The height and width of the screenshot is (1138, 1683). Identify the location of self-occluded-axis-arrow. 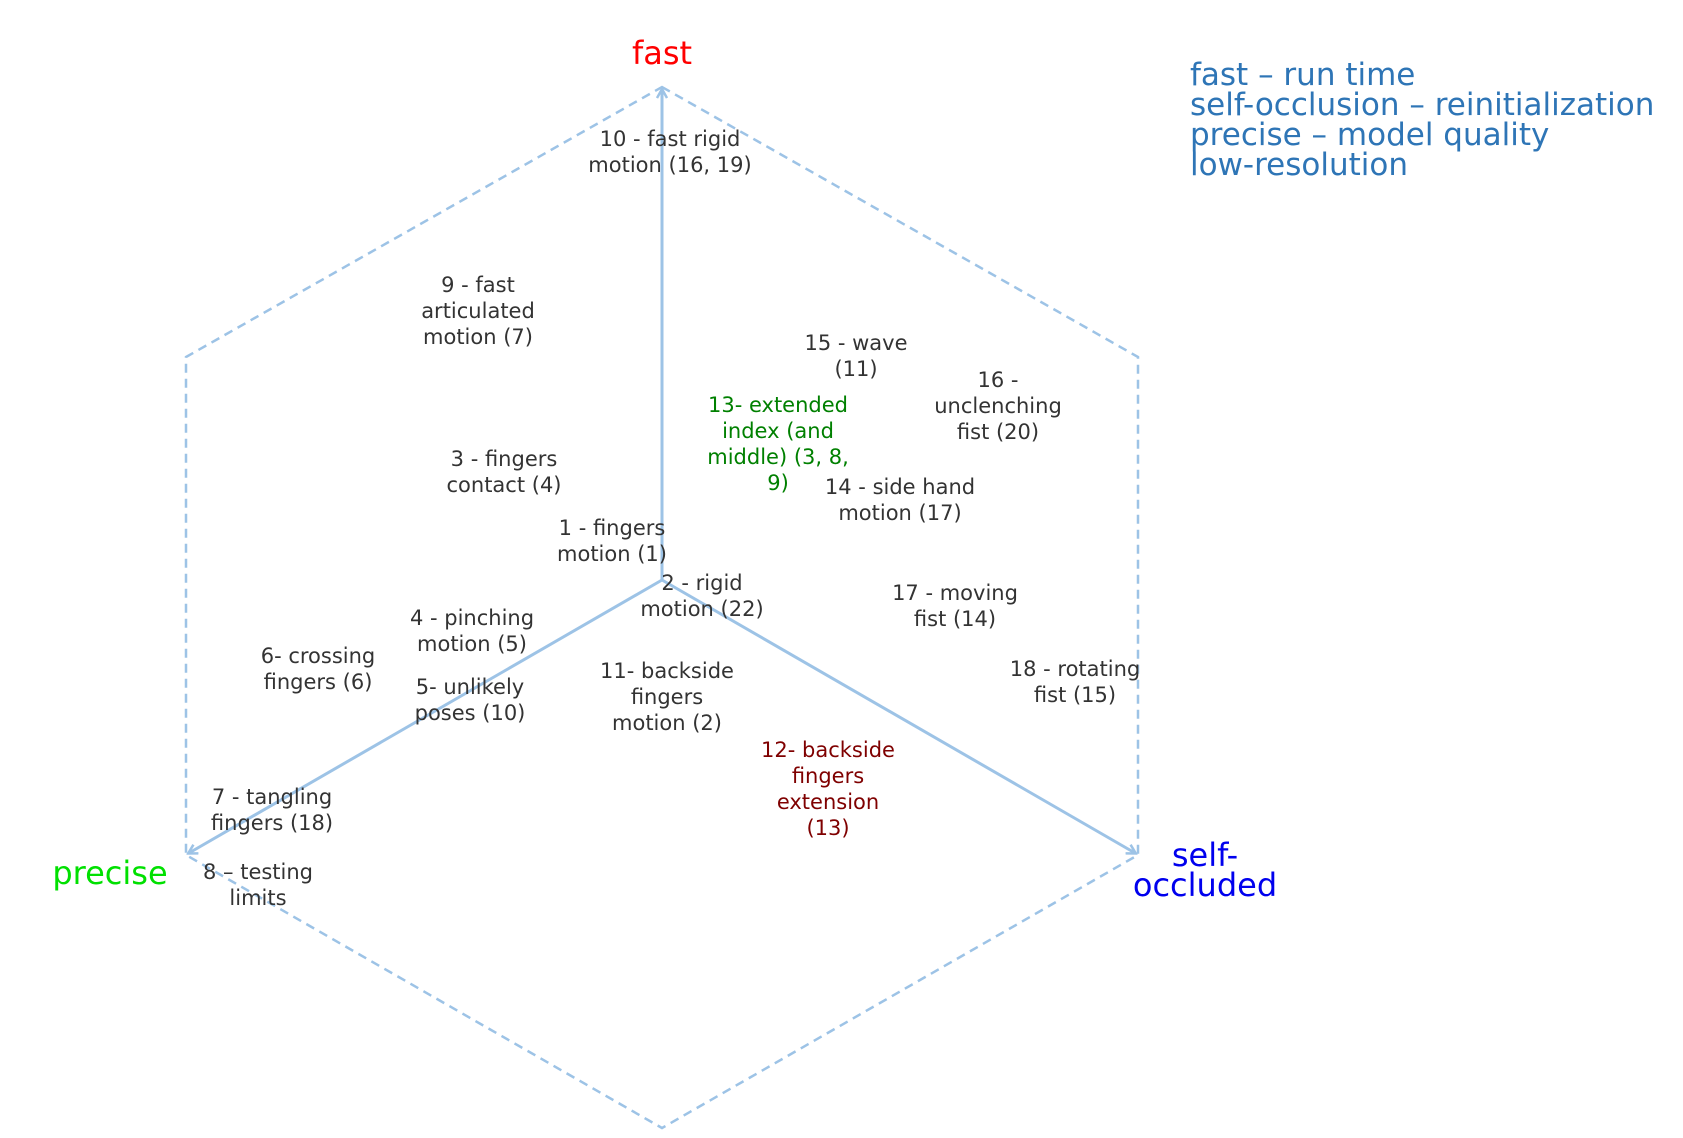
(898, 715).